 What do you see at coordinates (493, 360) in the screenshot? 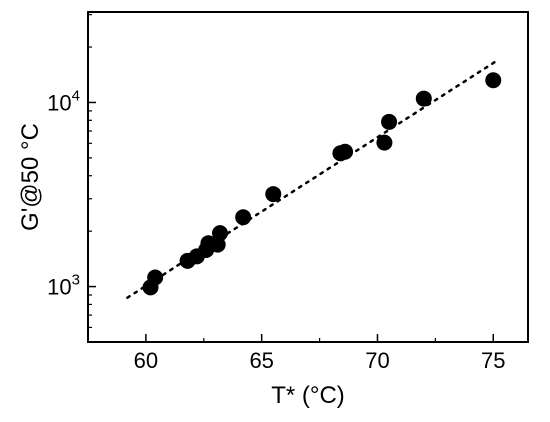
I see `x-tick-label: 75` at bounding box center [493, 360].